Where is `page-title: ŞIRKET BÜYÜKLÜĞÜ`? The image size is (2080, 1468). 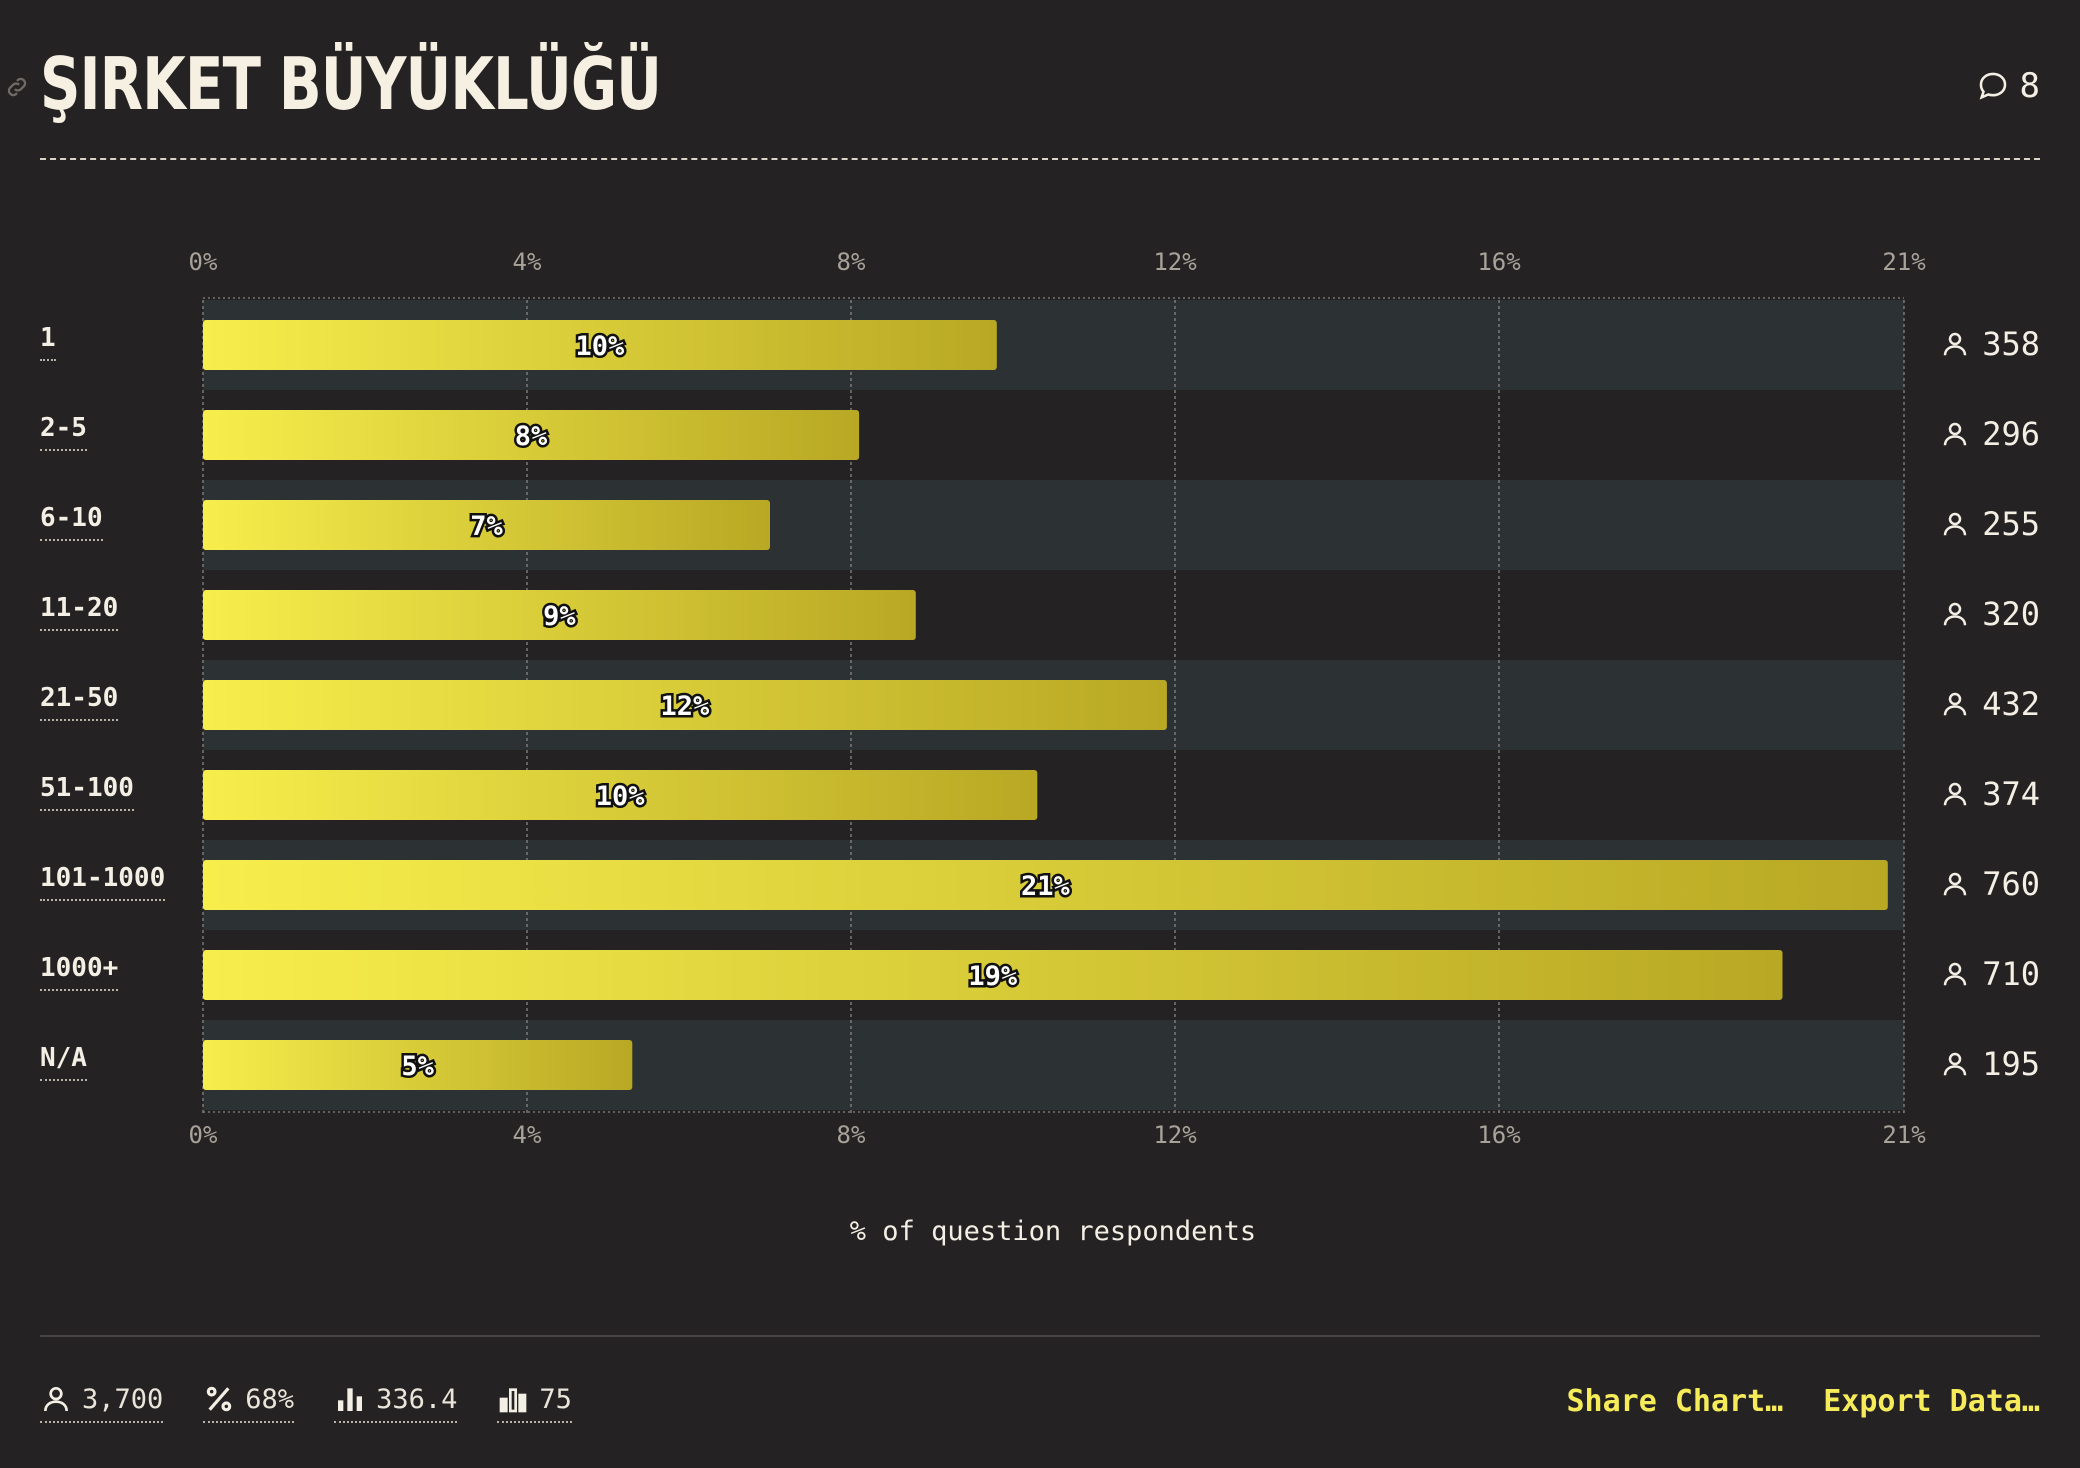 page-title: ŞIRKET BÜYÜKLÜĞÜ is located at coordinates (351, 84).